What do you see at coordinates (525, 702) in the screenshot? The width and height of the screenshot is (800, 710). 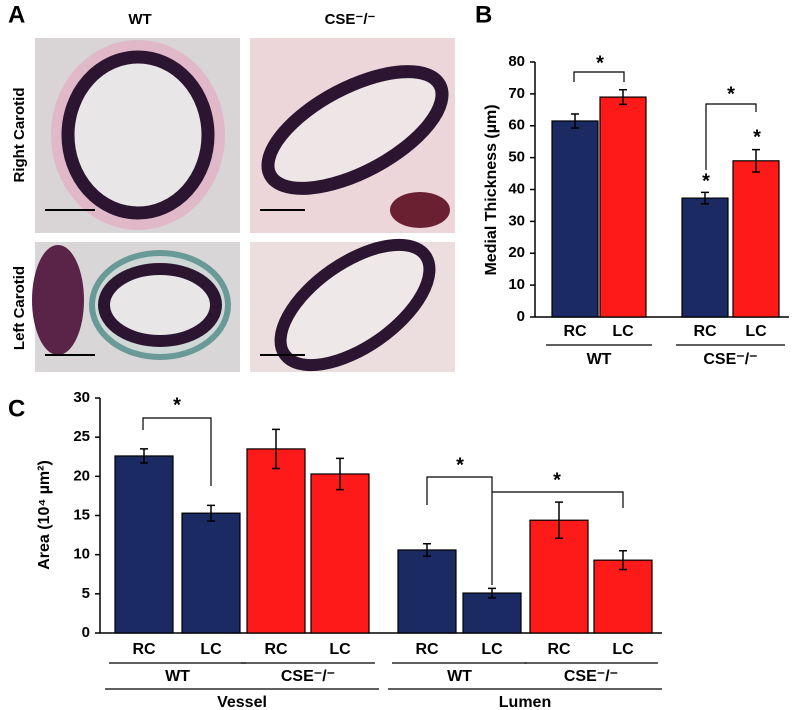 I see `supergroup-label: Lumen` at bounding box center [525, 702].